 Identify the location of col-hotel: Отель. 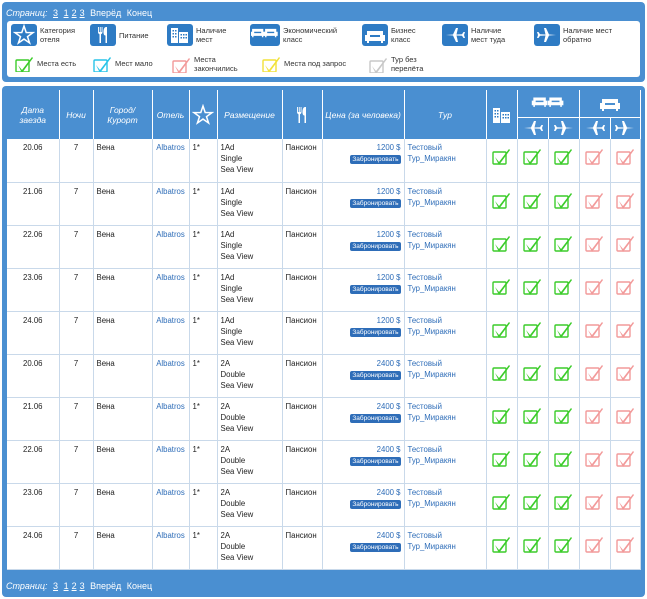
(171, 114).